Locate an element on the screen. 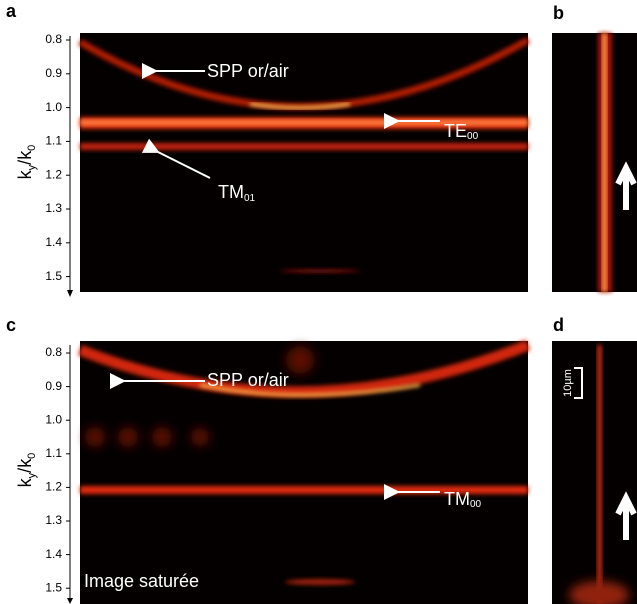 Image resolution: width=637 pixels, height=604 pixels. panel-label: d is located at coordinates (558, 325).